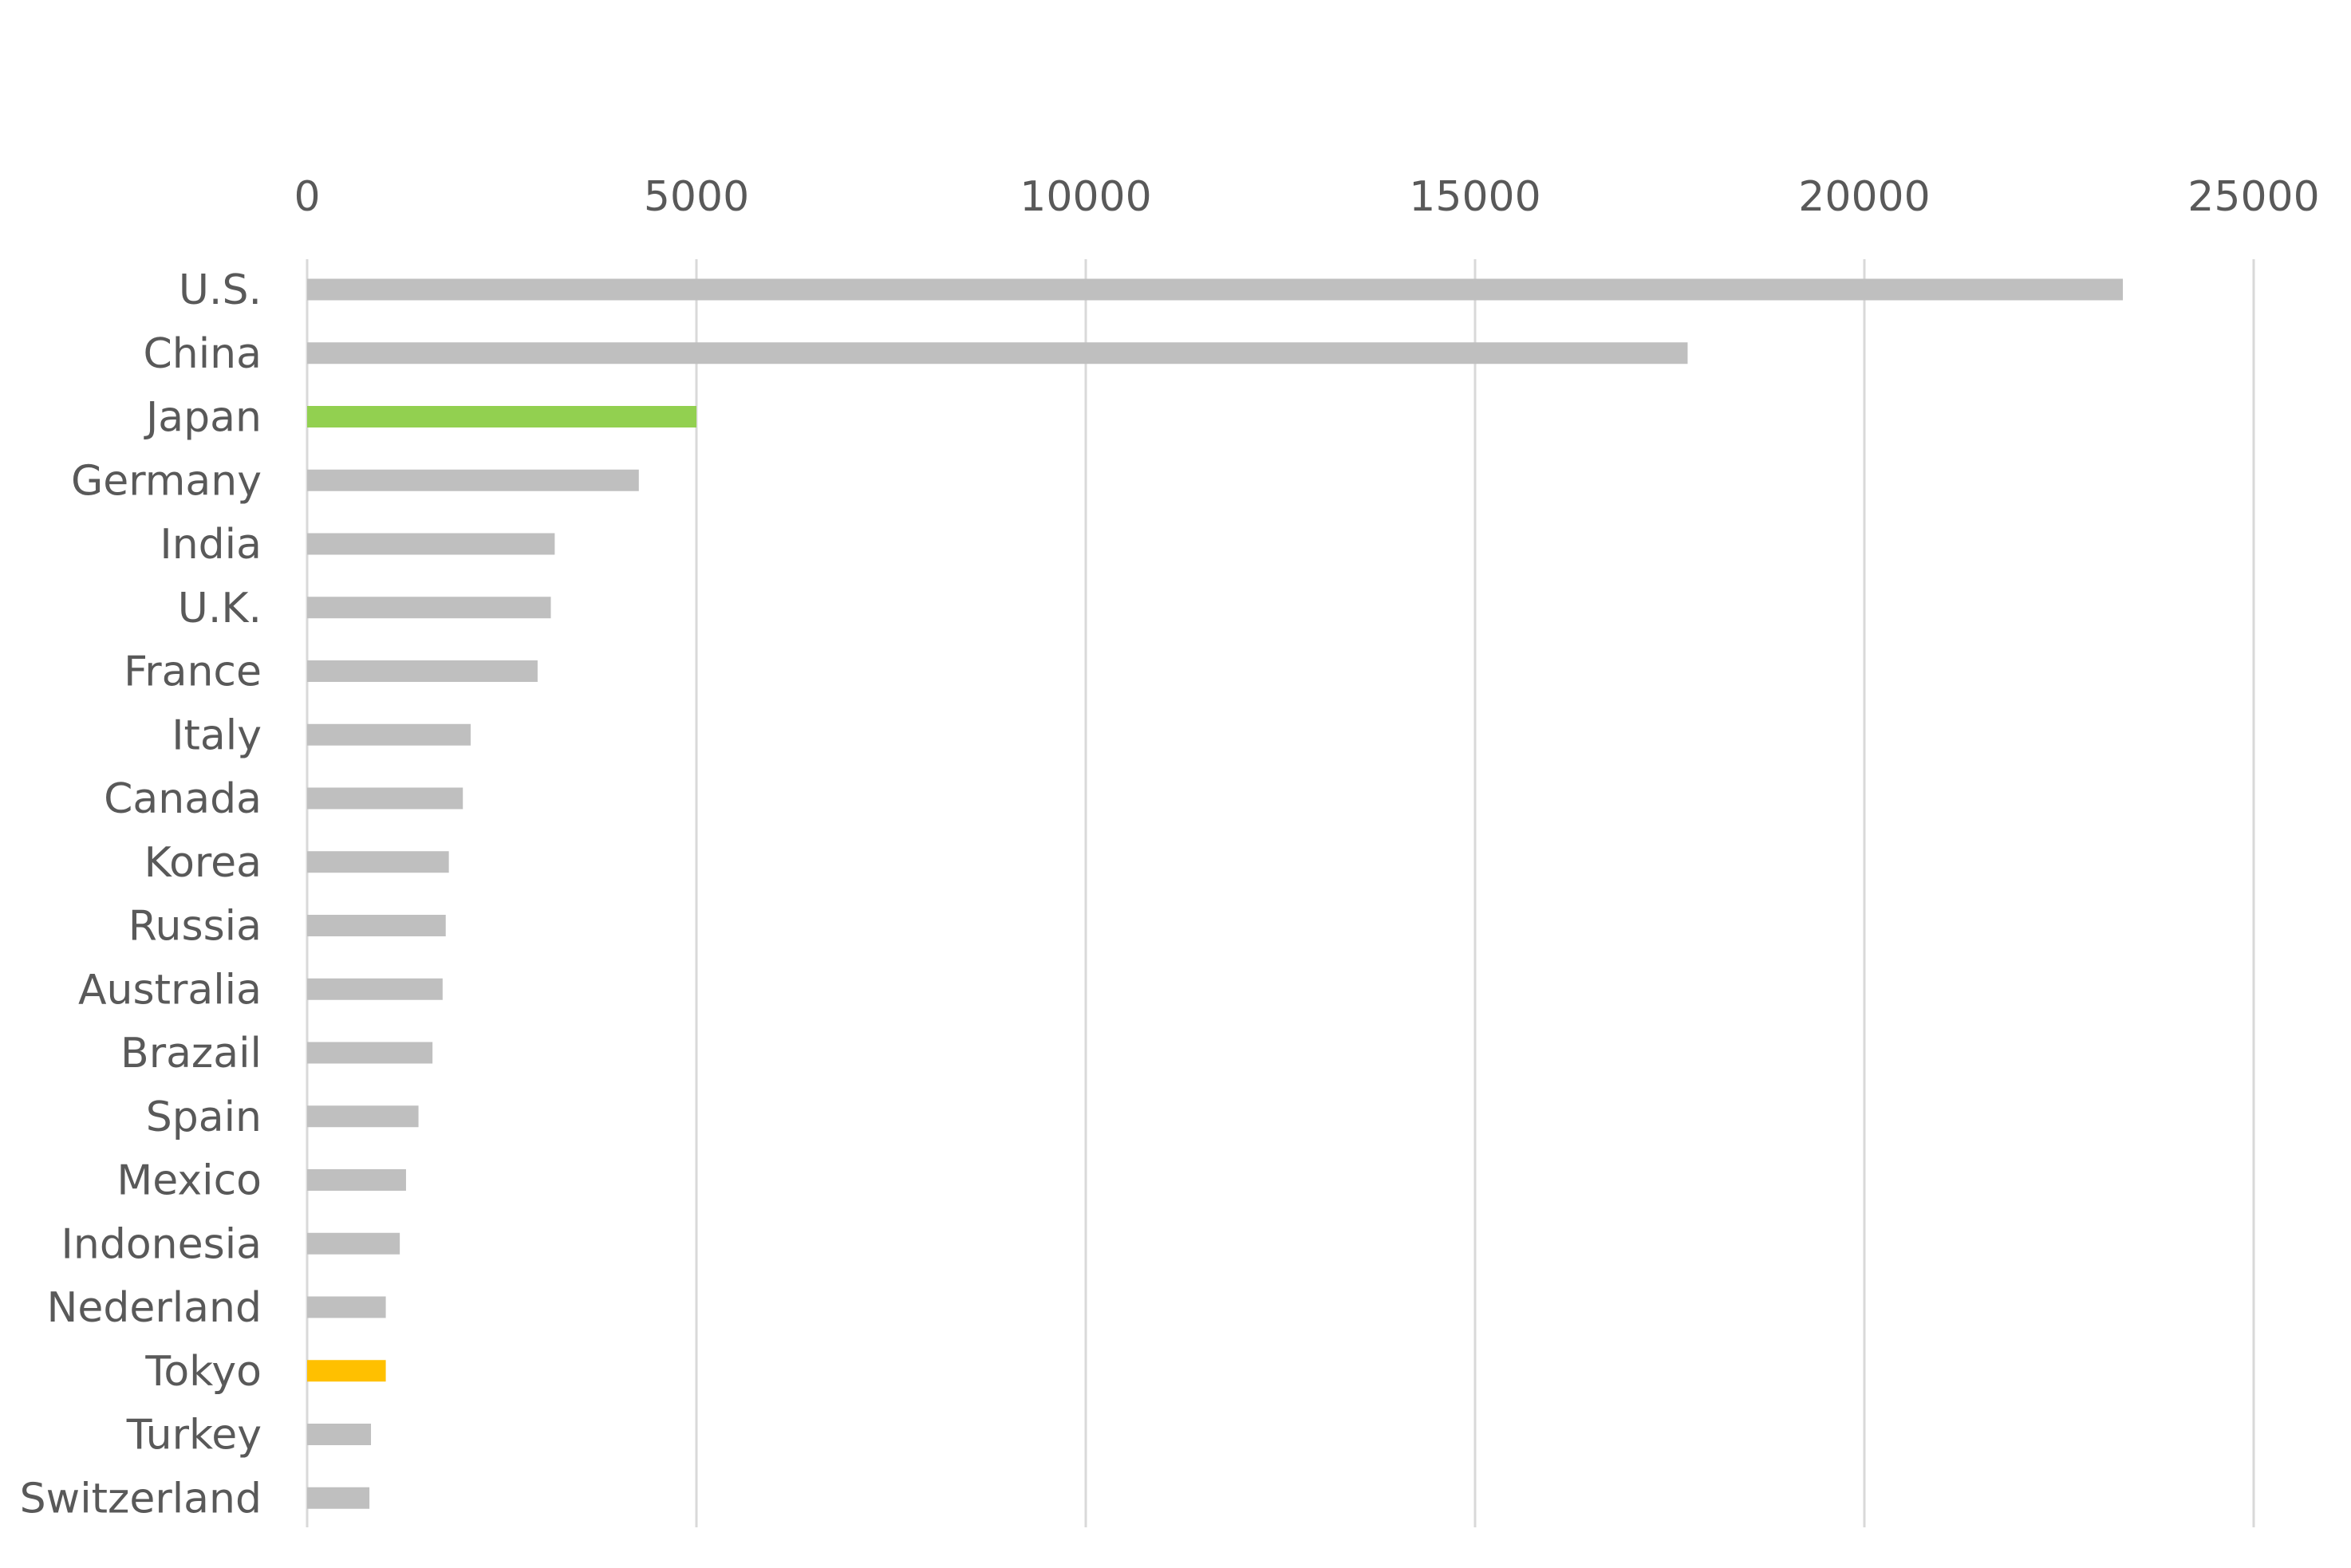 Image resolution: width=2351 pixels, height=1568 pixels. What do you see at coordinates (220, 609) in the screenshot?
I see `category-label-u-k: U.K.` at bounding box center [220, 609].